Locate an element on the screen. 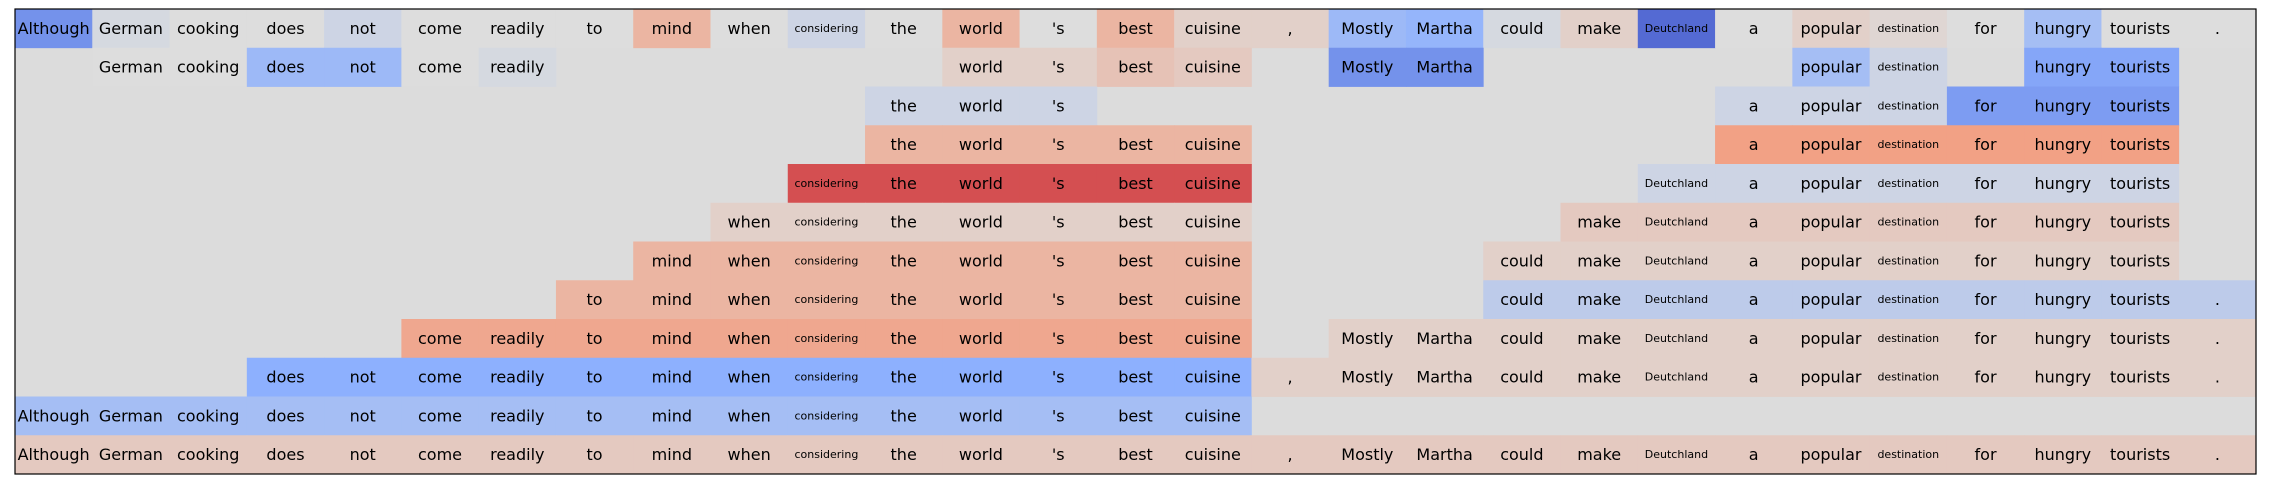 This screenshot has height=489, width=2272. token-label: Although is located at coordinates (54, 454).